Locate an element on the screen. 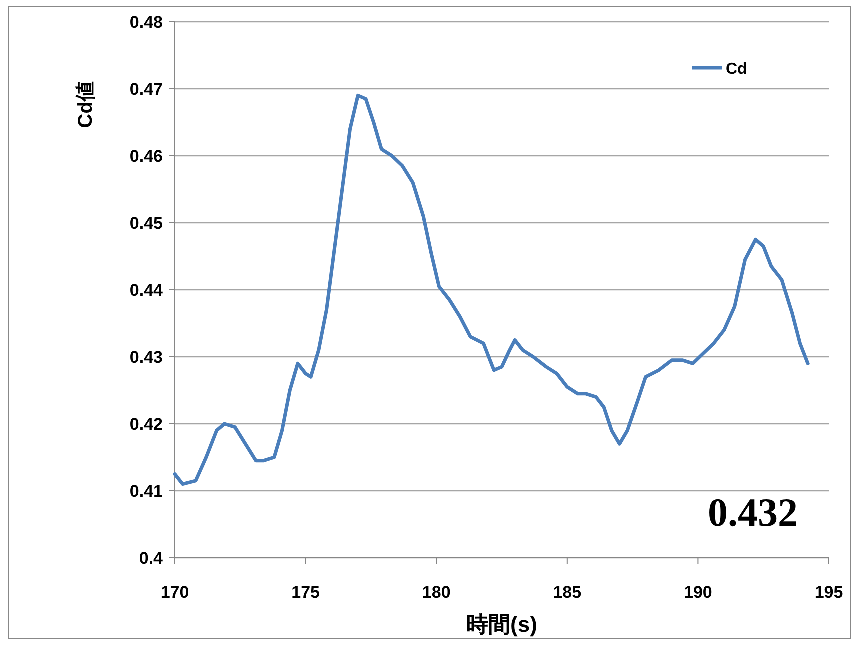 The height and width of the screenshot is (645, 861). y-tick-label: 0.43 is located at coordinates (146, 357).